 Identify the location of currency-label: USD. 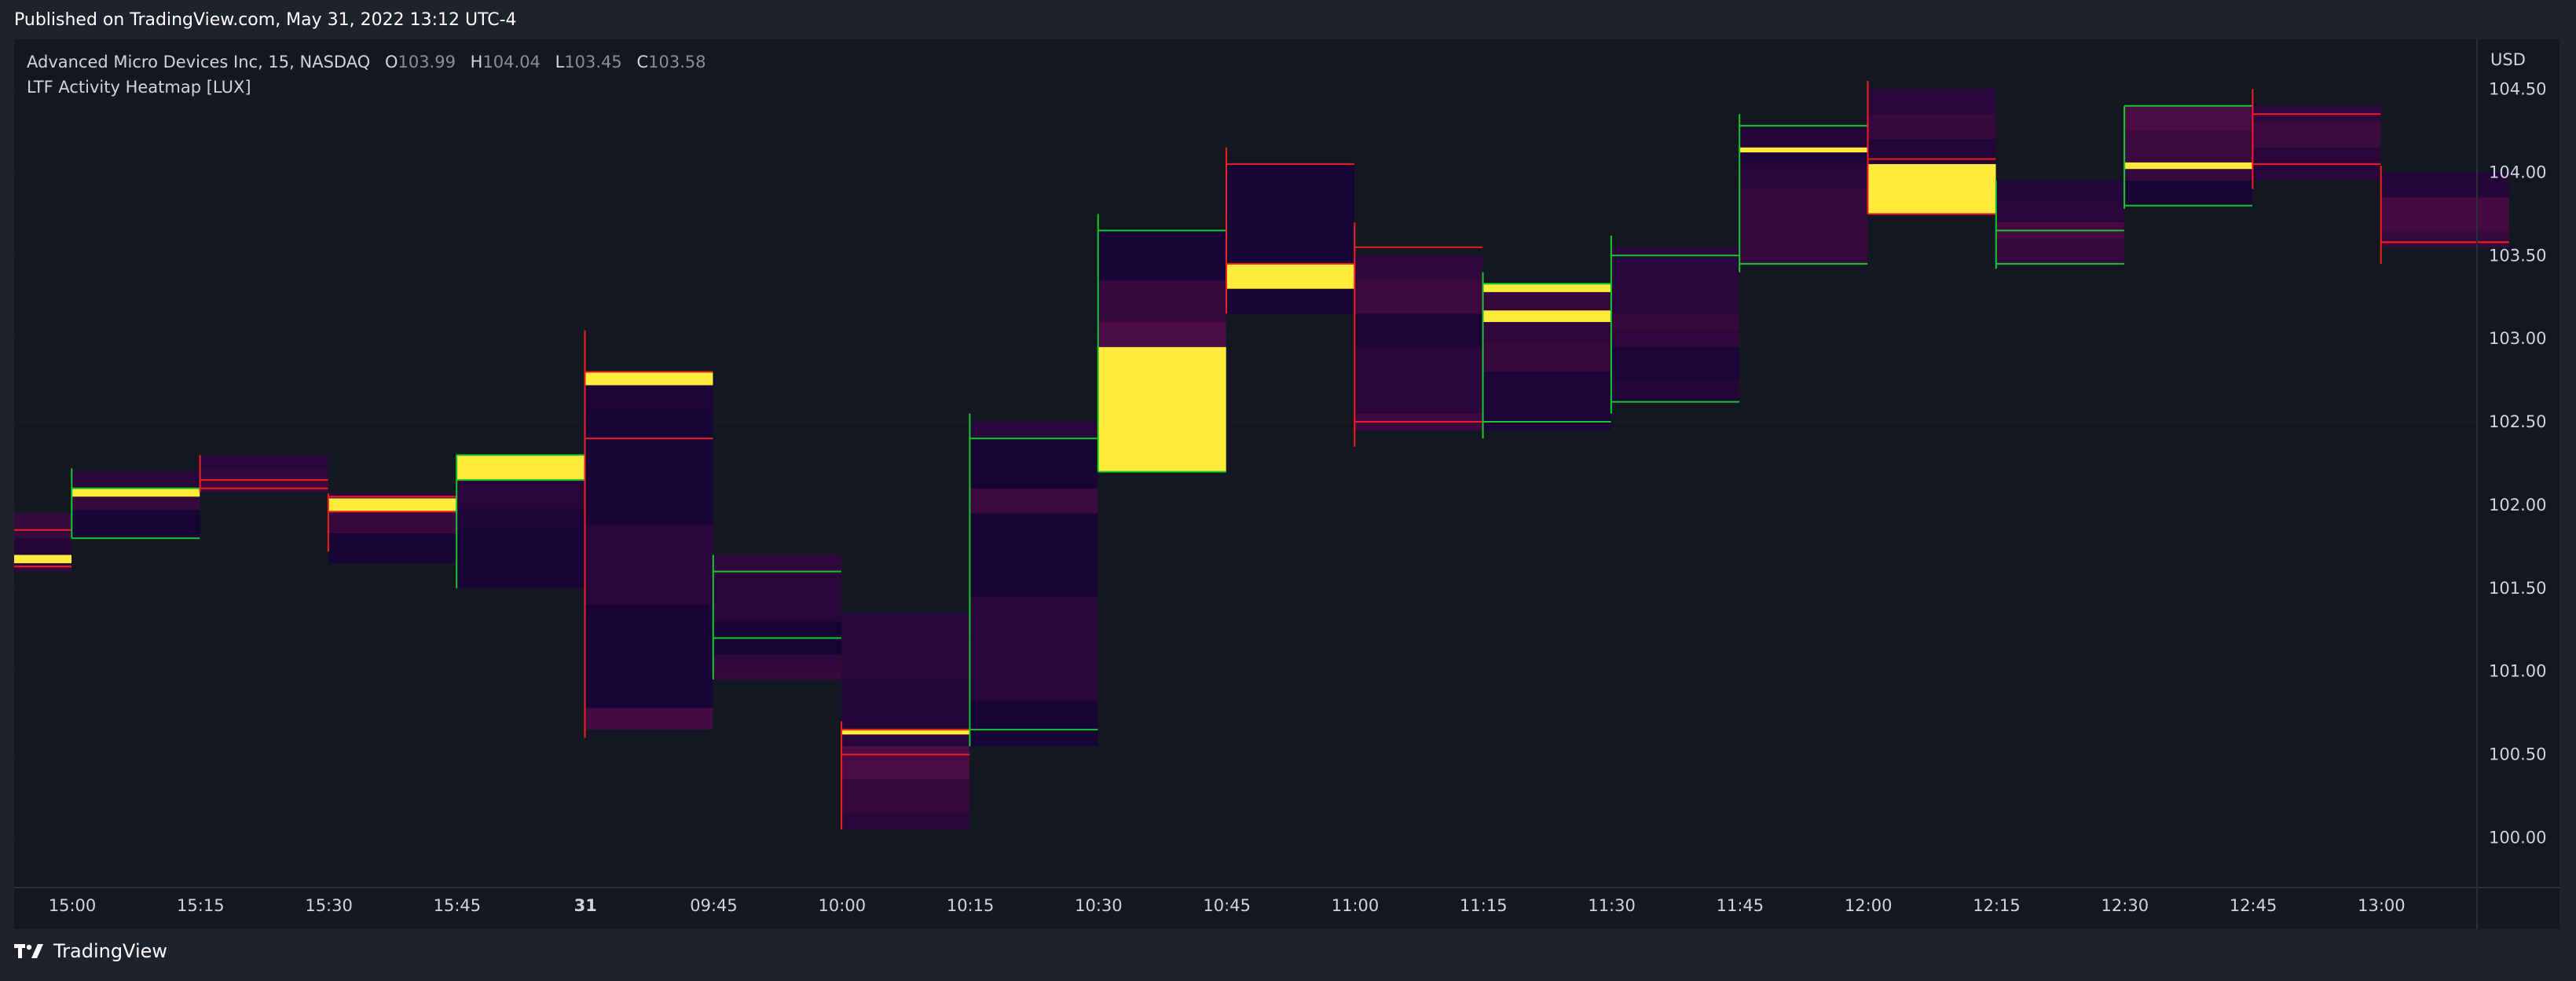
(2508, 59).